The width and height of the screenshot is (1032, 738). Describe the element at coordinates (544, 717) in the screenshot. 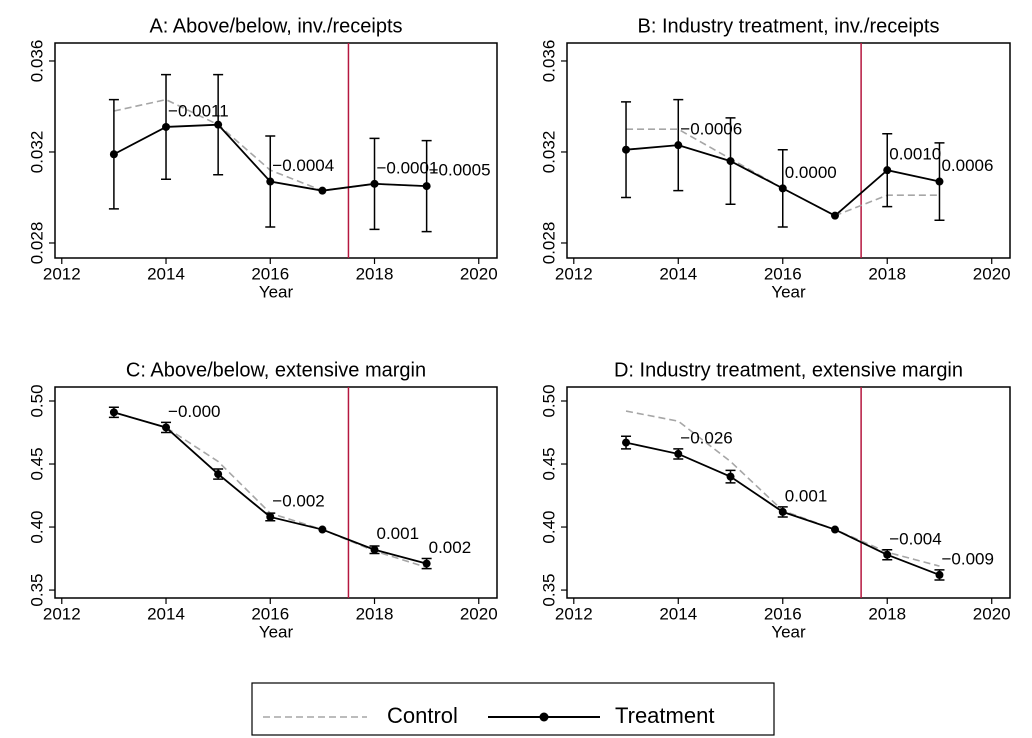

I see `legend-marker` at that location.